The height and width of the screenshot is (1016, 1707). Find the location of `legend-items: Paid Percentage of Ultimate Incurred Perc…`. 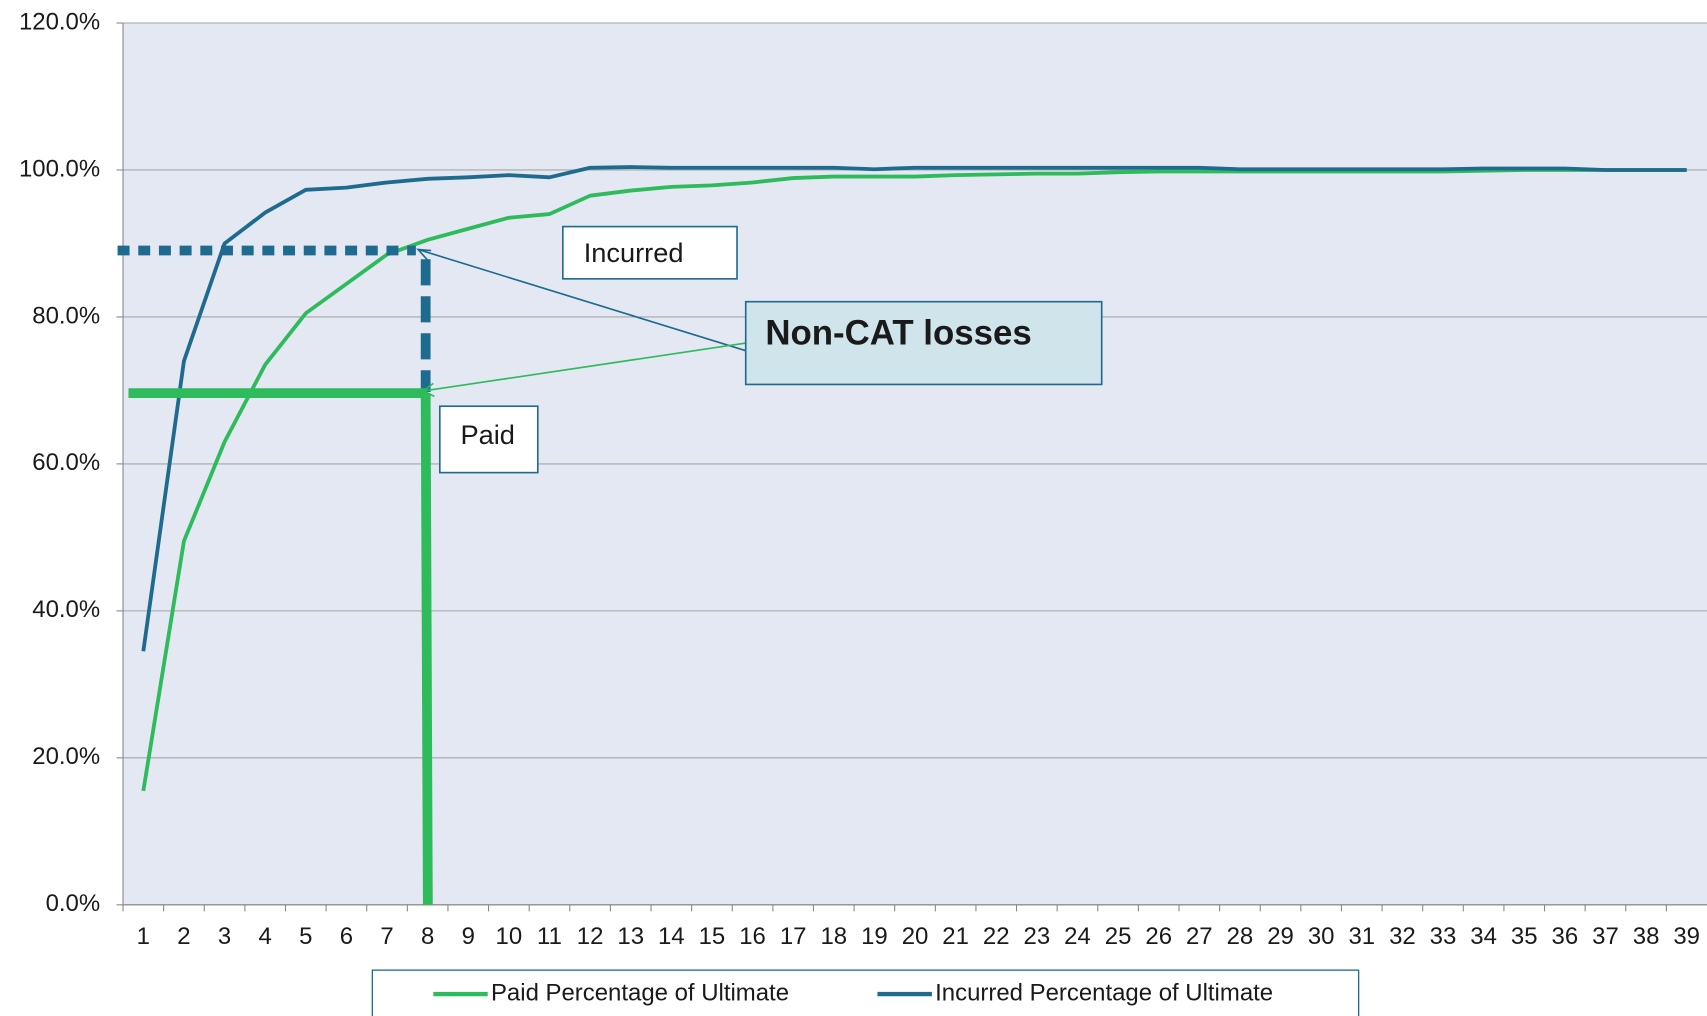

legend-items: Paid Percentage of Ultimate Incurred Perc… is located at coordinates (853, 992).